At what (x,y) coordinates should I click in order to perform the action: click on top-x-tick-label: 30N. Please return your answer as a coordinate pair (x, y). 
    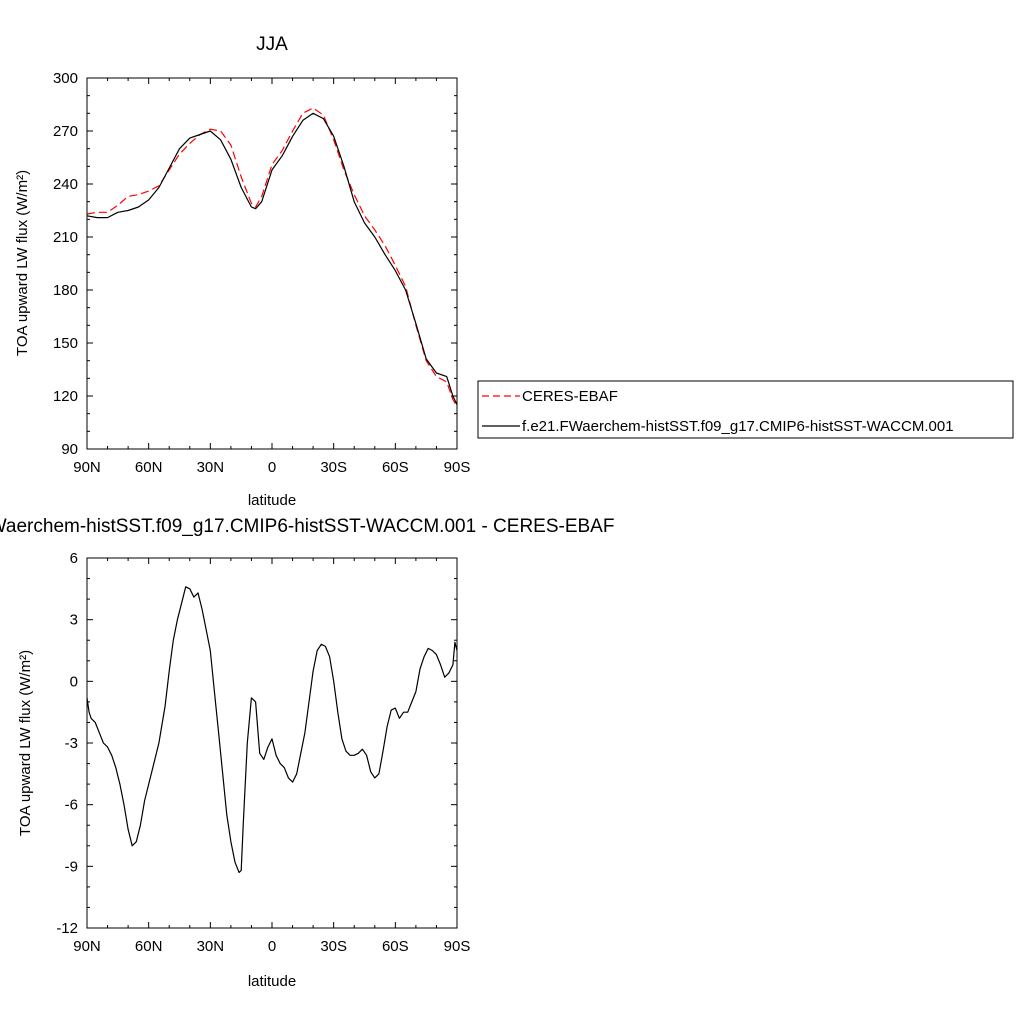
    Looking at the image, I should click on (211, 467).